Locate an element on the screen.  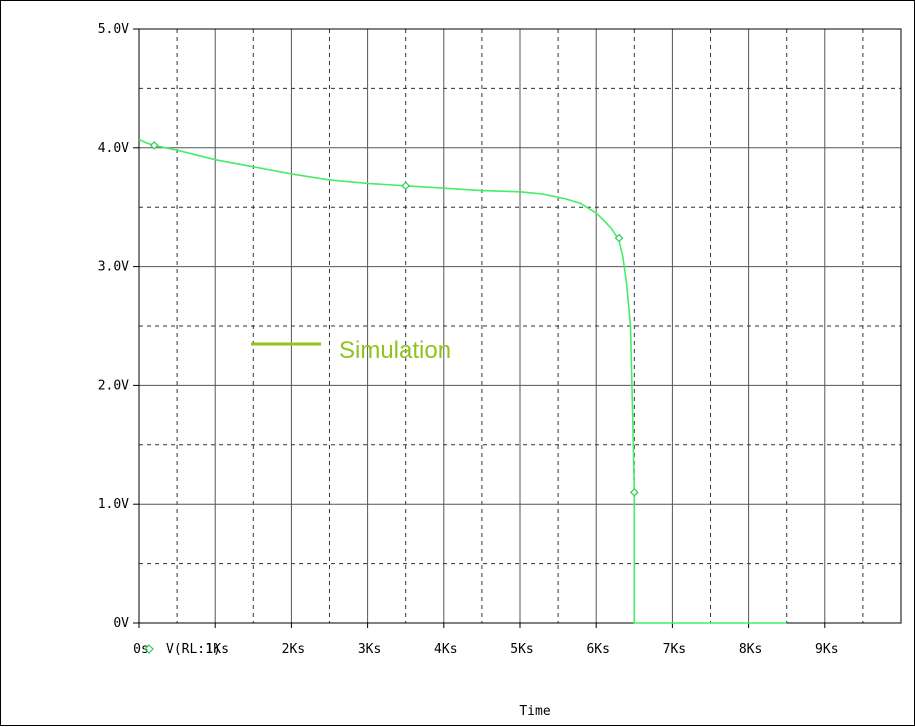
legend: V(RL:1) is located at coordinates (182, 649).